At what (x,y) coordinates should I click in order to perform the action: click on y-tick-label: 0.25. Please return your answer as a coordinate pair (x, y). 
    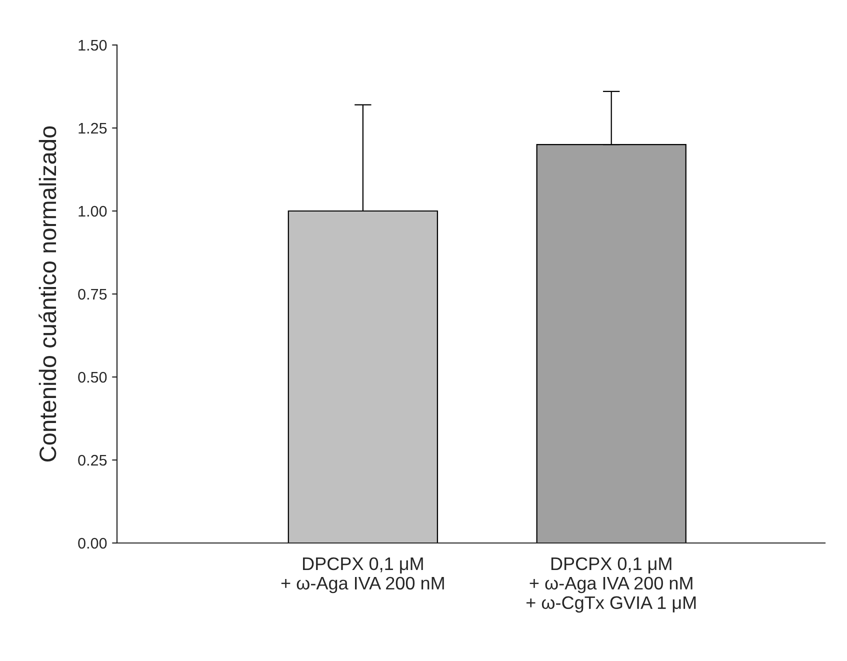
    Looking at the image, I should click on (92, 460).